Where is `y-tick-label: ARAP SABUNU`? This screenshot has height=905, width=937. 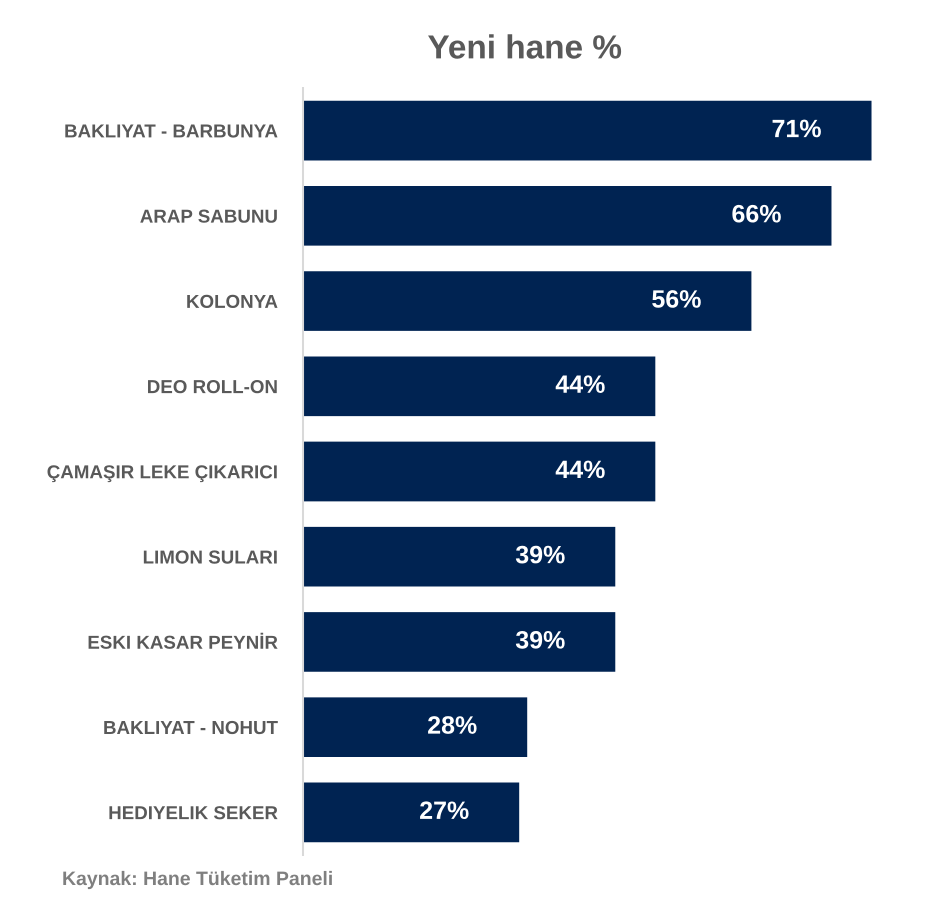 y-tick-label: ARAP SABUNU is located at coordinates (208, 216).